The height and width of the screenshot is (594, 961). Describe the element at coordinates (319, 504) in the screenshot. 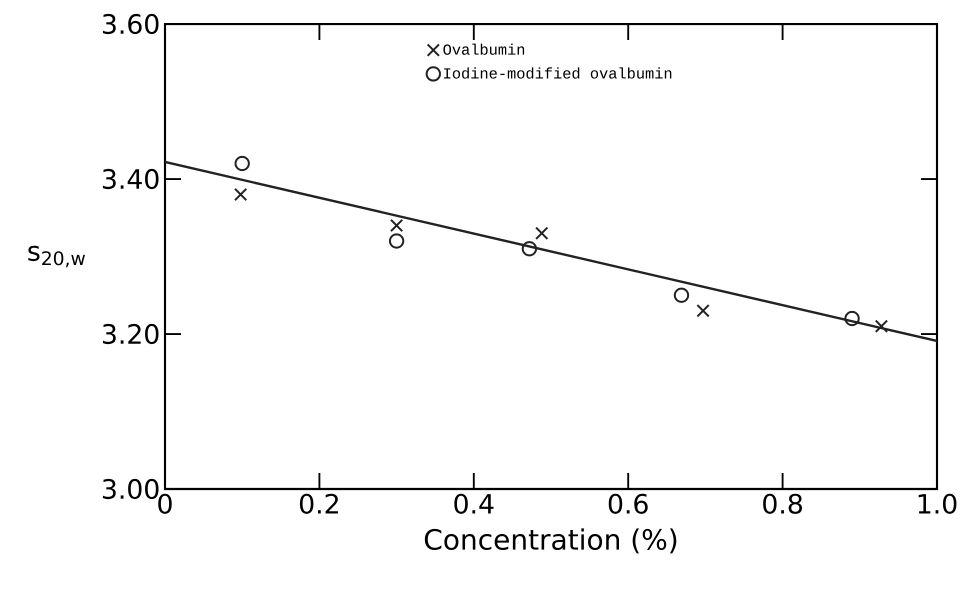

I see `x-tick-label: 0.2` at that location.